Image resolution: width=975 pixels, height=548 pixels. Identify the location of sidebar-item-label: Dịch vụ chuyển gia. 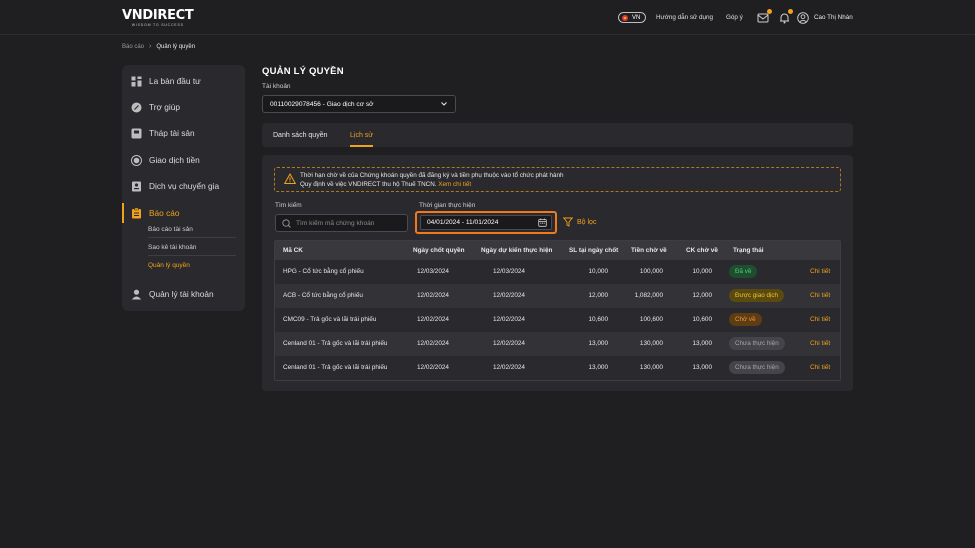
(184, 186).